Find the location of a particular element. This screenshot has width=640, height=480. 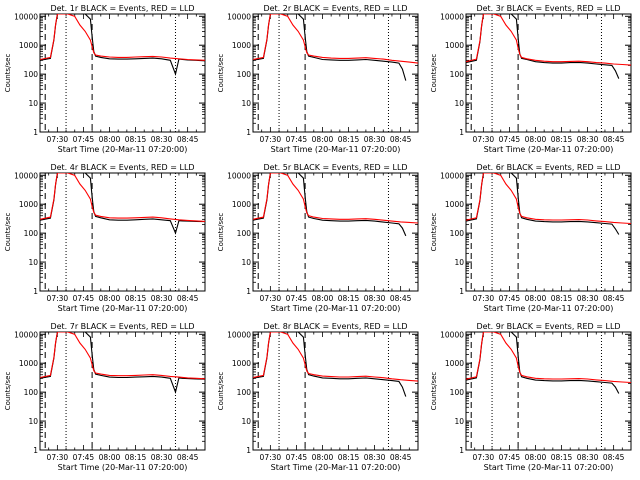

chart-title: Det. 3r BLACK = Events, RED = LLD is located at coordinates (548, 8).